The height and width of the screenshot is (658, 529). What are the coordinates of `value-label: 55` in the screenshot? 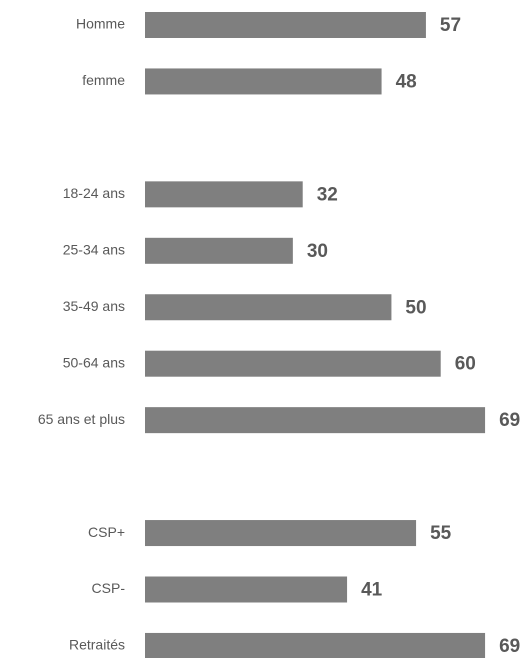 It's located at (441, 533).